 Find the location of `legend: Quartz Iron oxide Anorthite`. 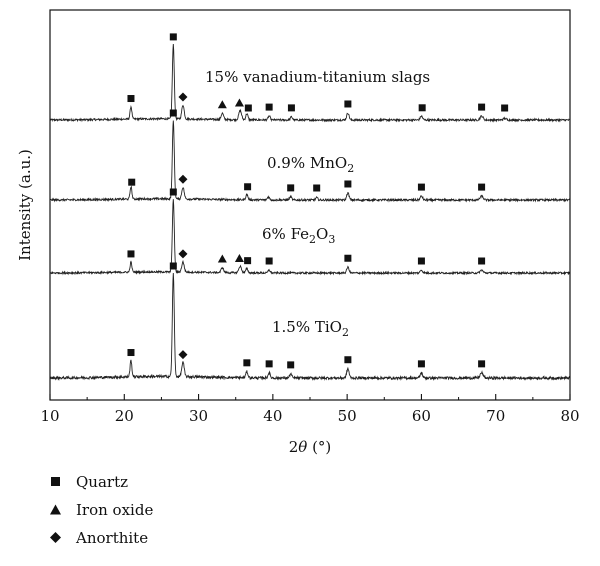

legend: Quartz Iron oxide Anorthite is located at coordinates (97, 510).